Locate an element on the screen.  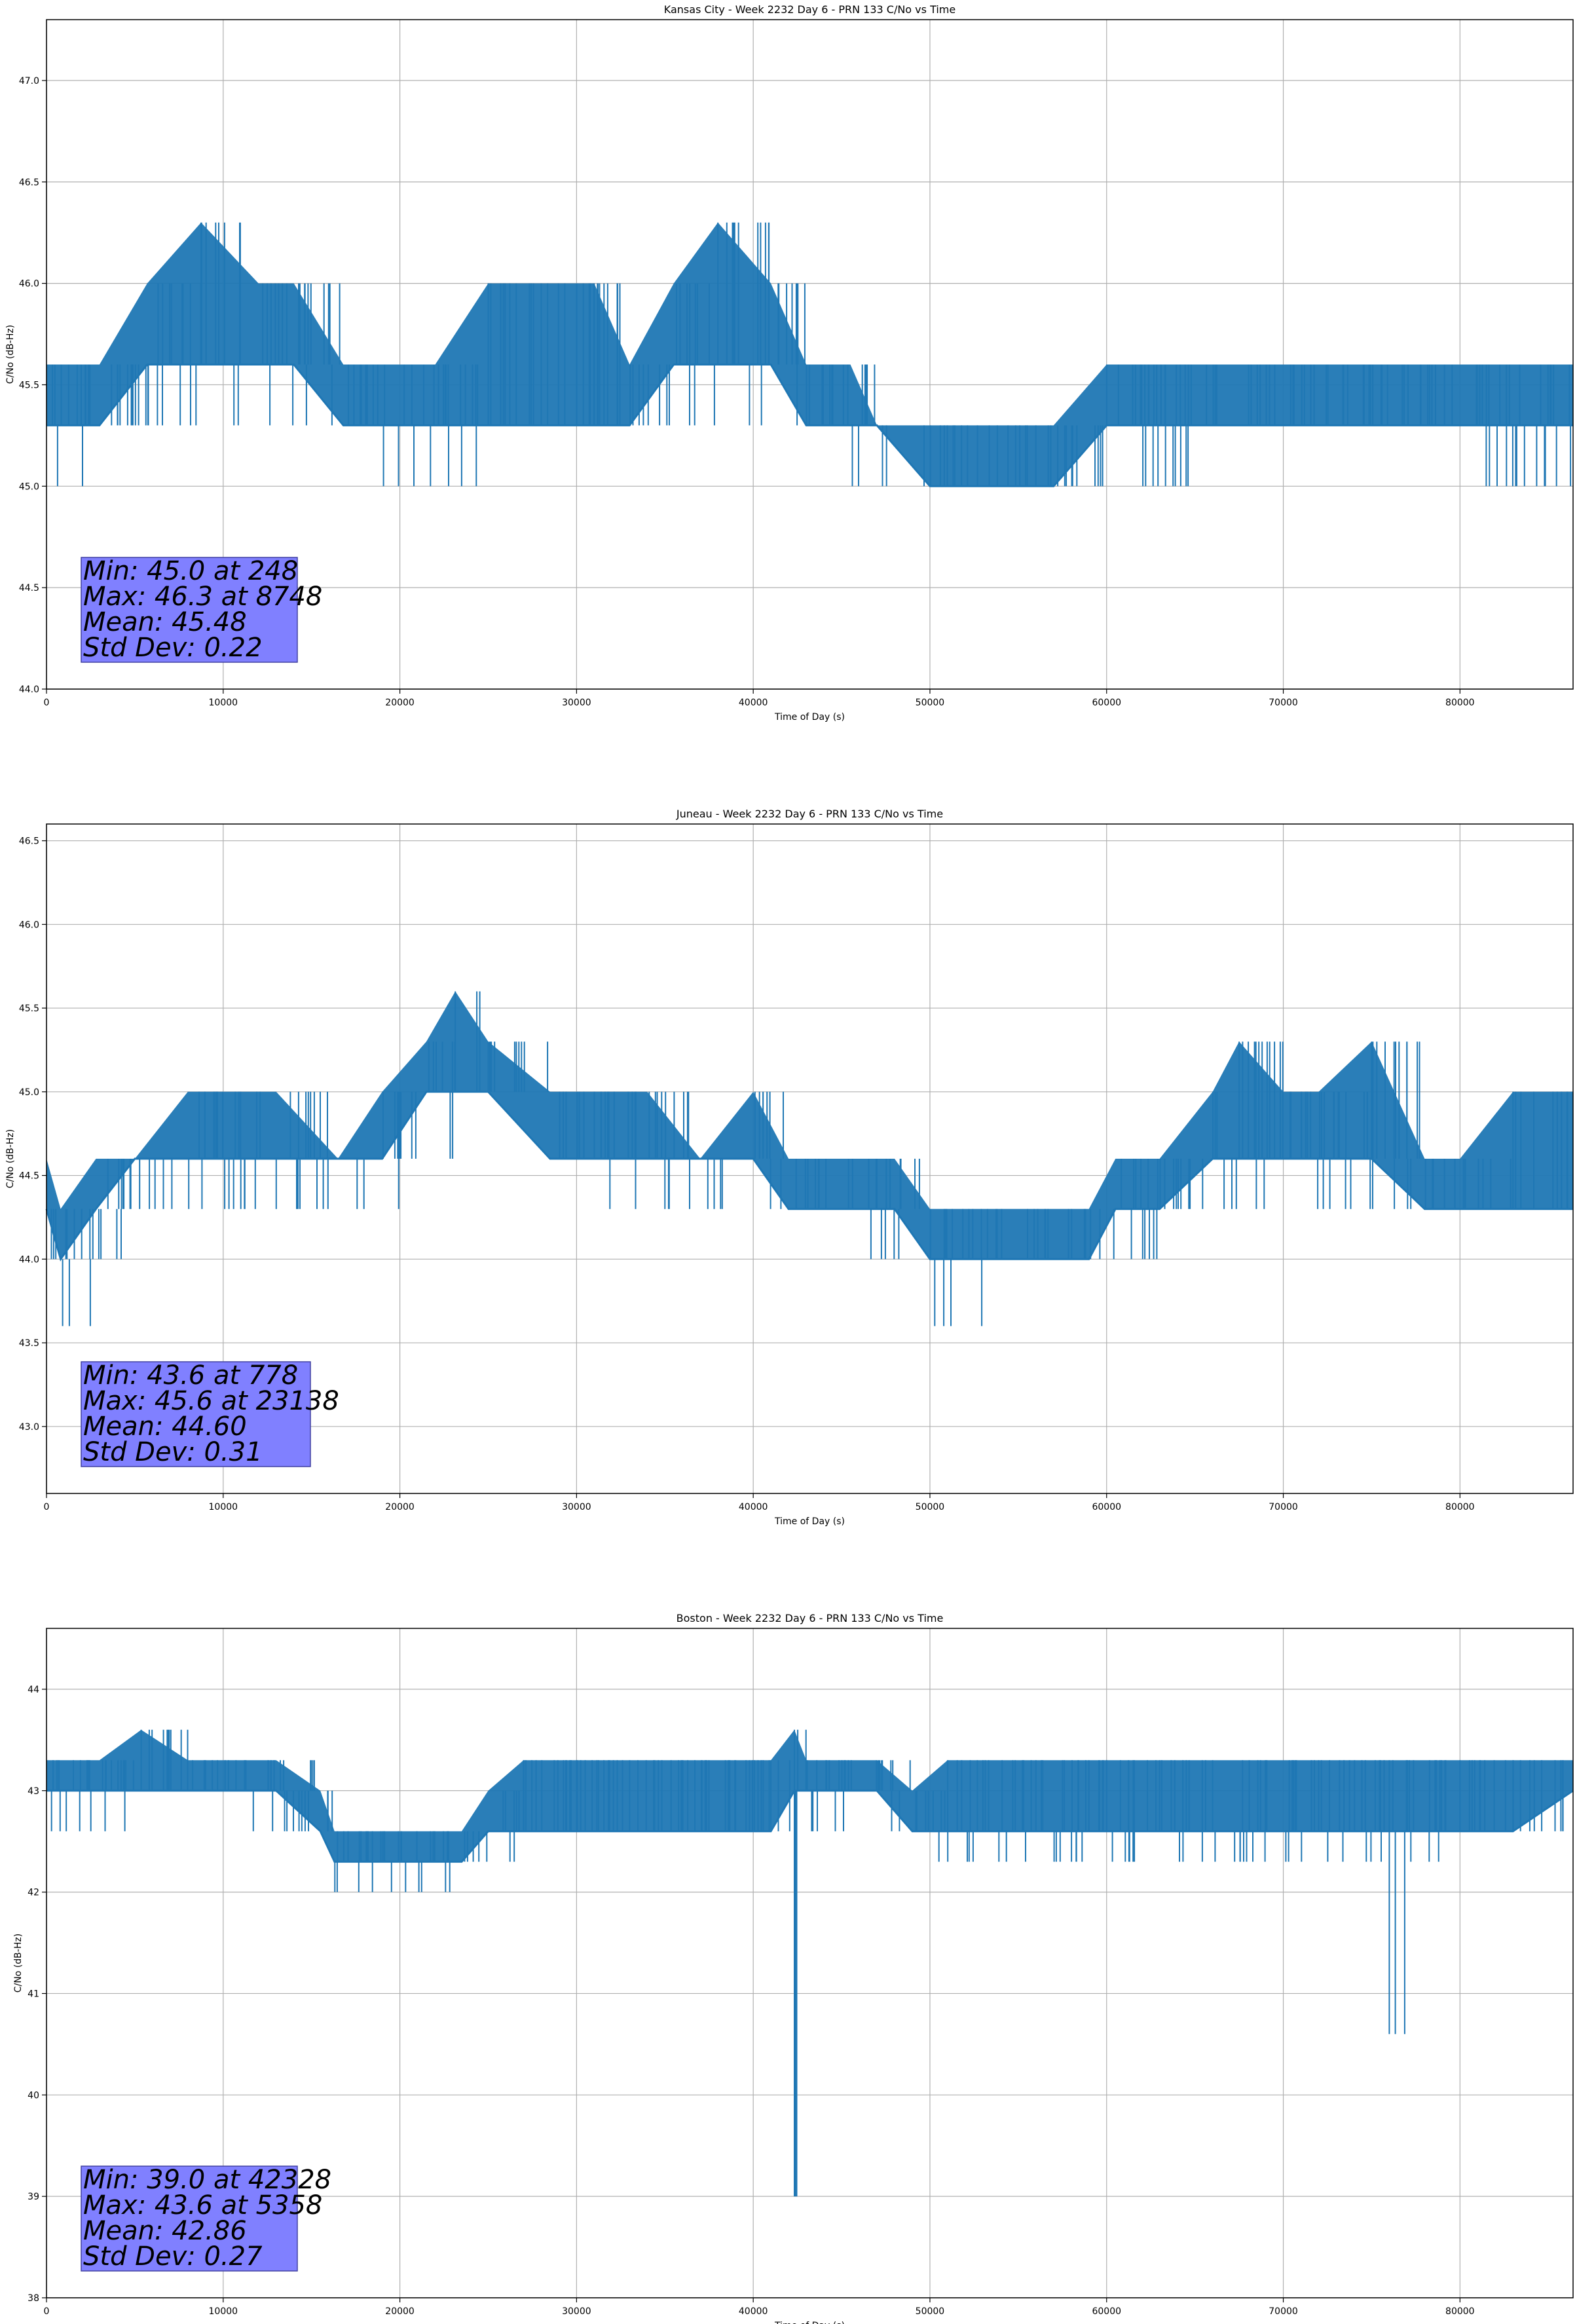
y-tick-label: 47.0 is located at coordinates (29, 81).